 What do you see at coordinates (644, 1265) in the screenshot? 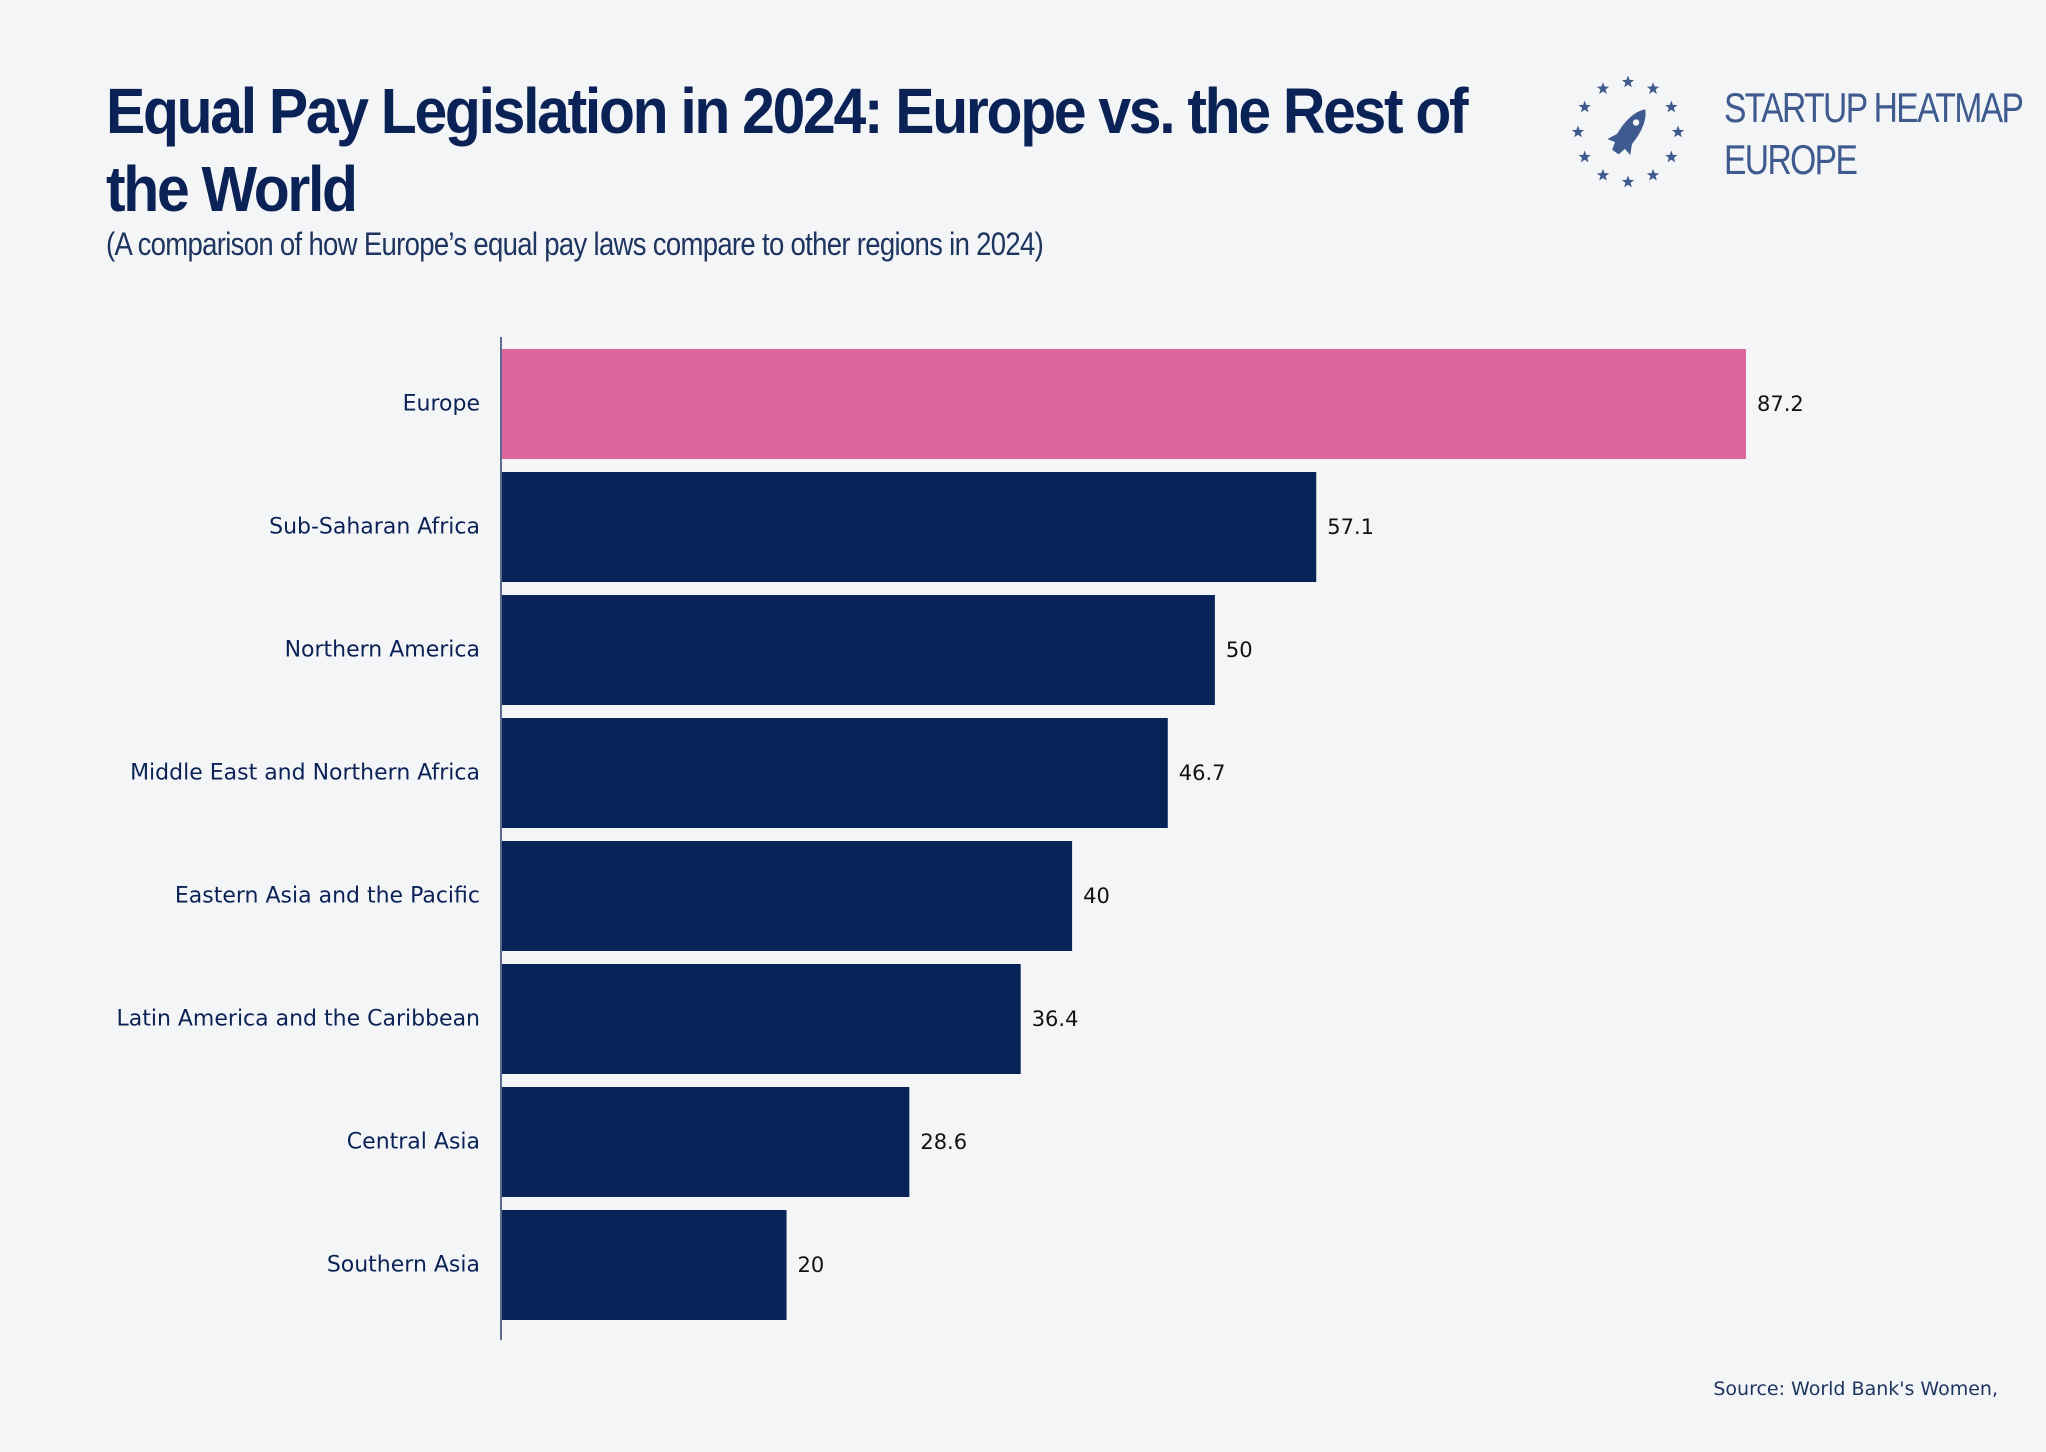
I see `bar-southern-asia` at bounding box center [644, 1265].